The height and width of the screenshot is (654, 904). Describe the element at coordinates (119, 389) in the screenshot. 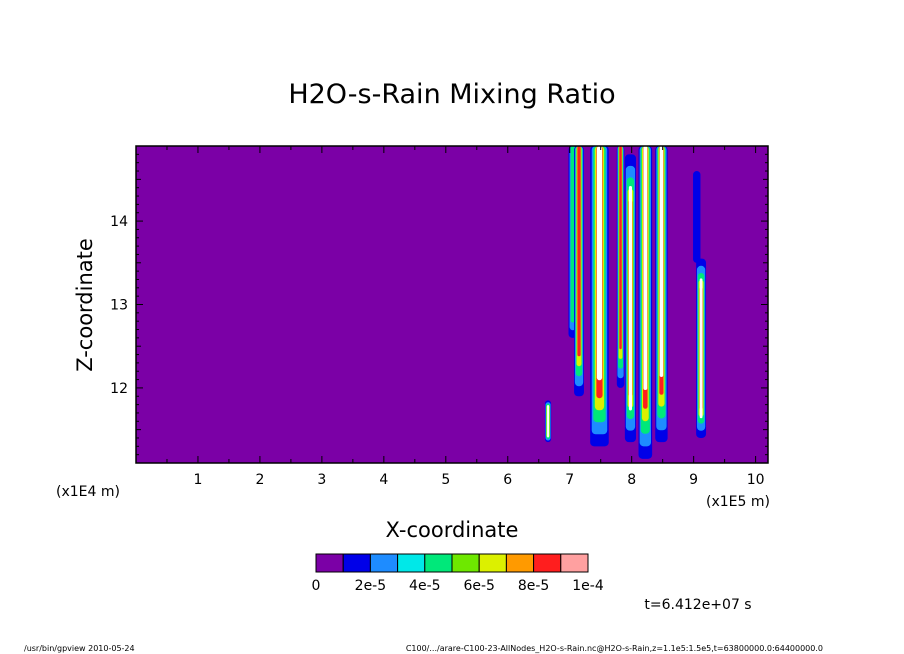

I see `y-tick-label: 12` at that location.